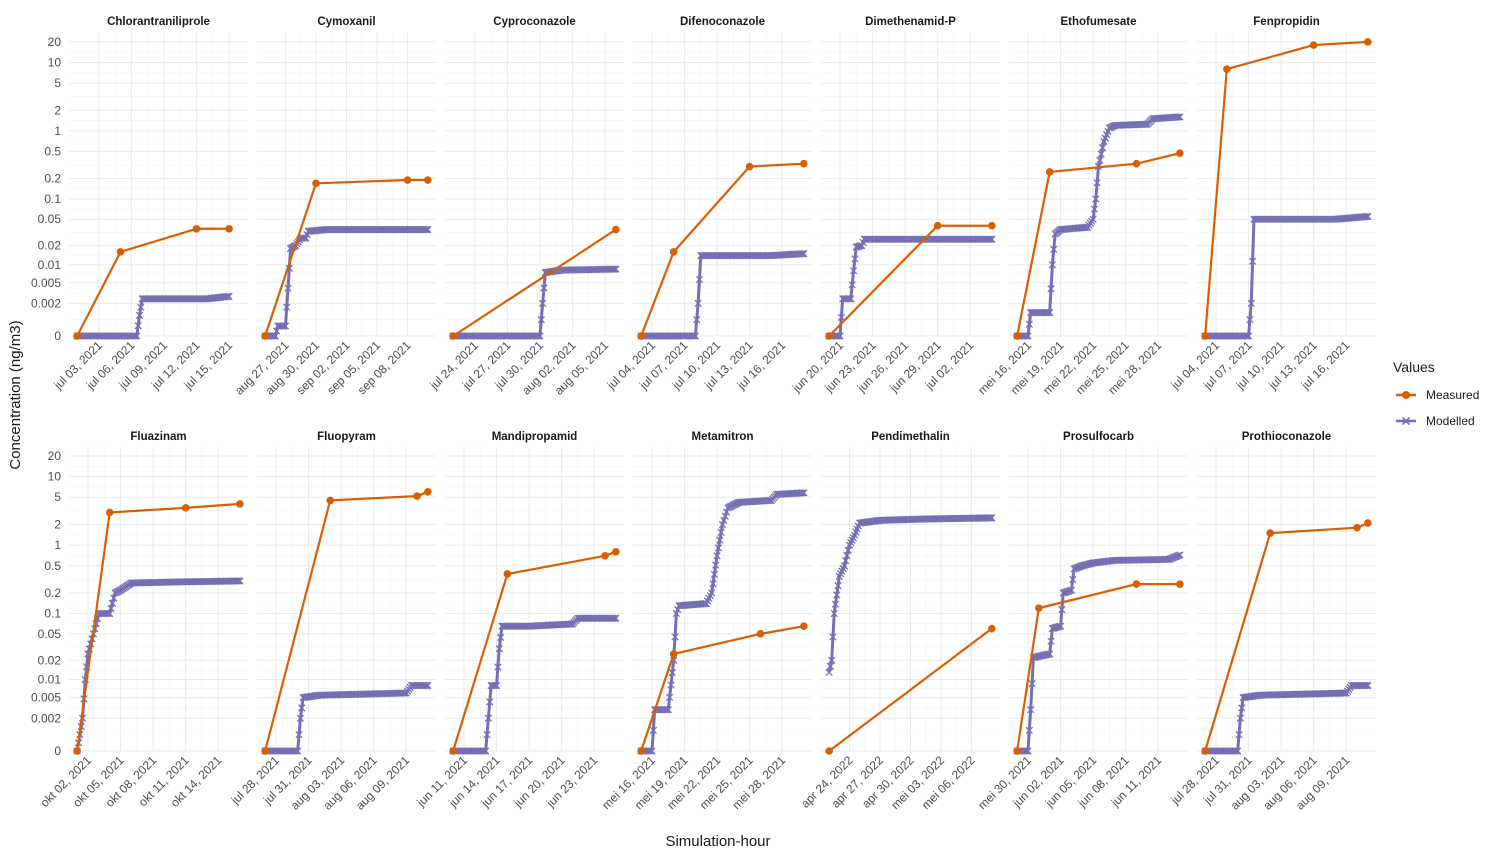 Image resolution: width=1500 pixels, height=857 pixels. Describe the element at coordinates (50, 246) in the screenshot. I see `y-tick-label: 0.02` at that location.